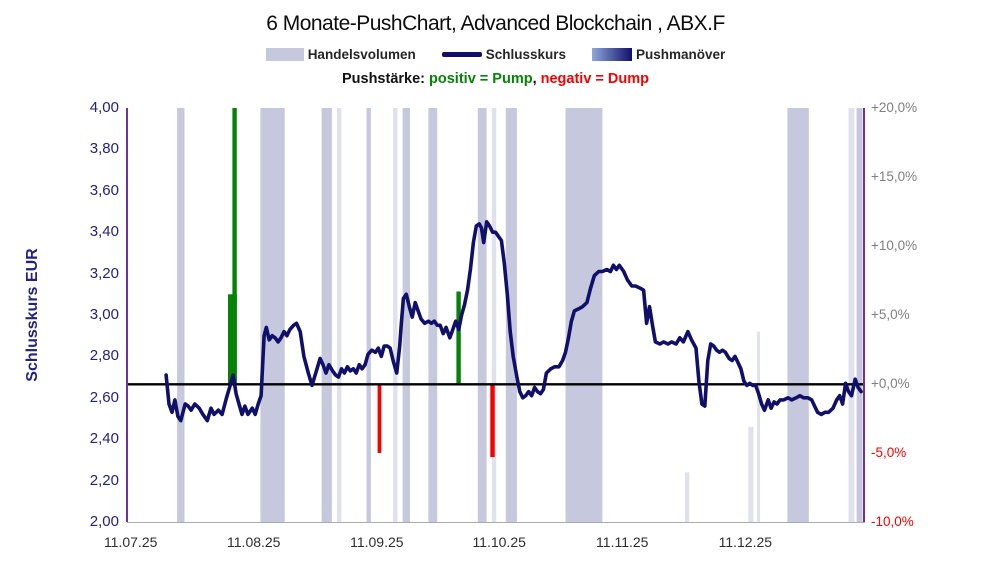  I want to click on legend: Handelsvolumen Schlusskurs Pushmanöver, so click(495, 54).